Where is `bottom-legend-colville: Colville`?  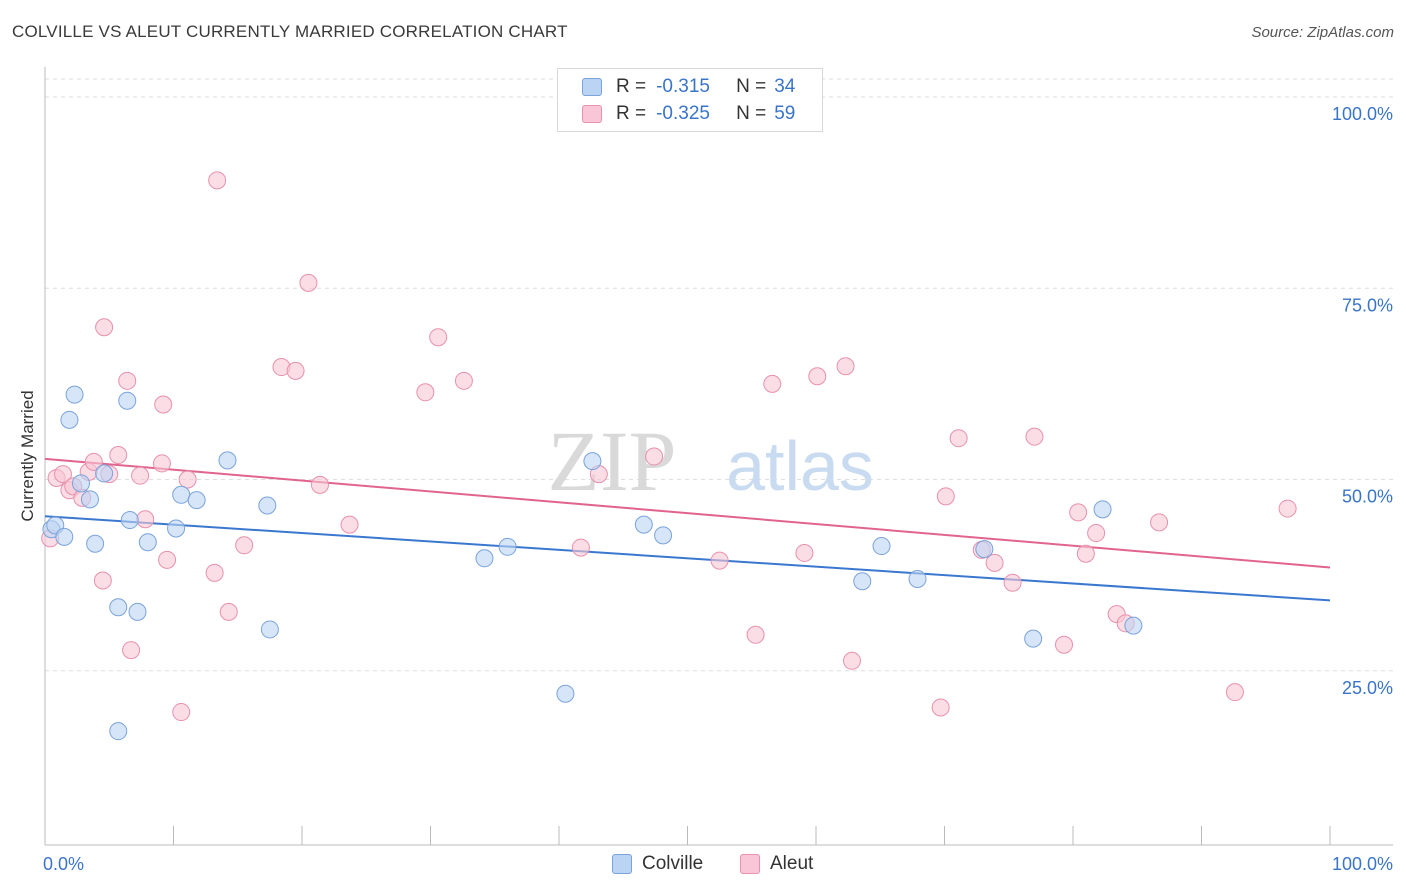
bottom-legend-colville: Colville is located at coordinates (657, 864).